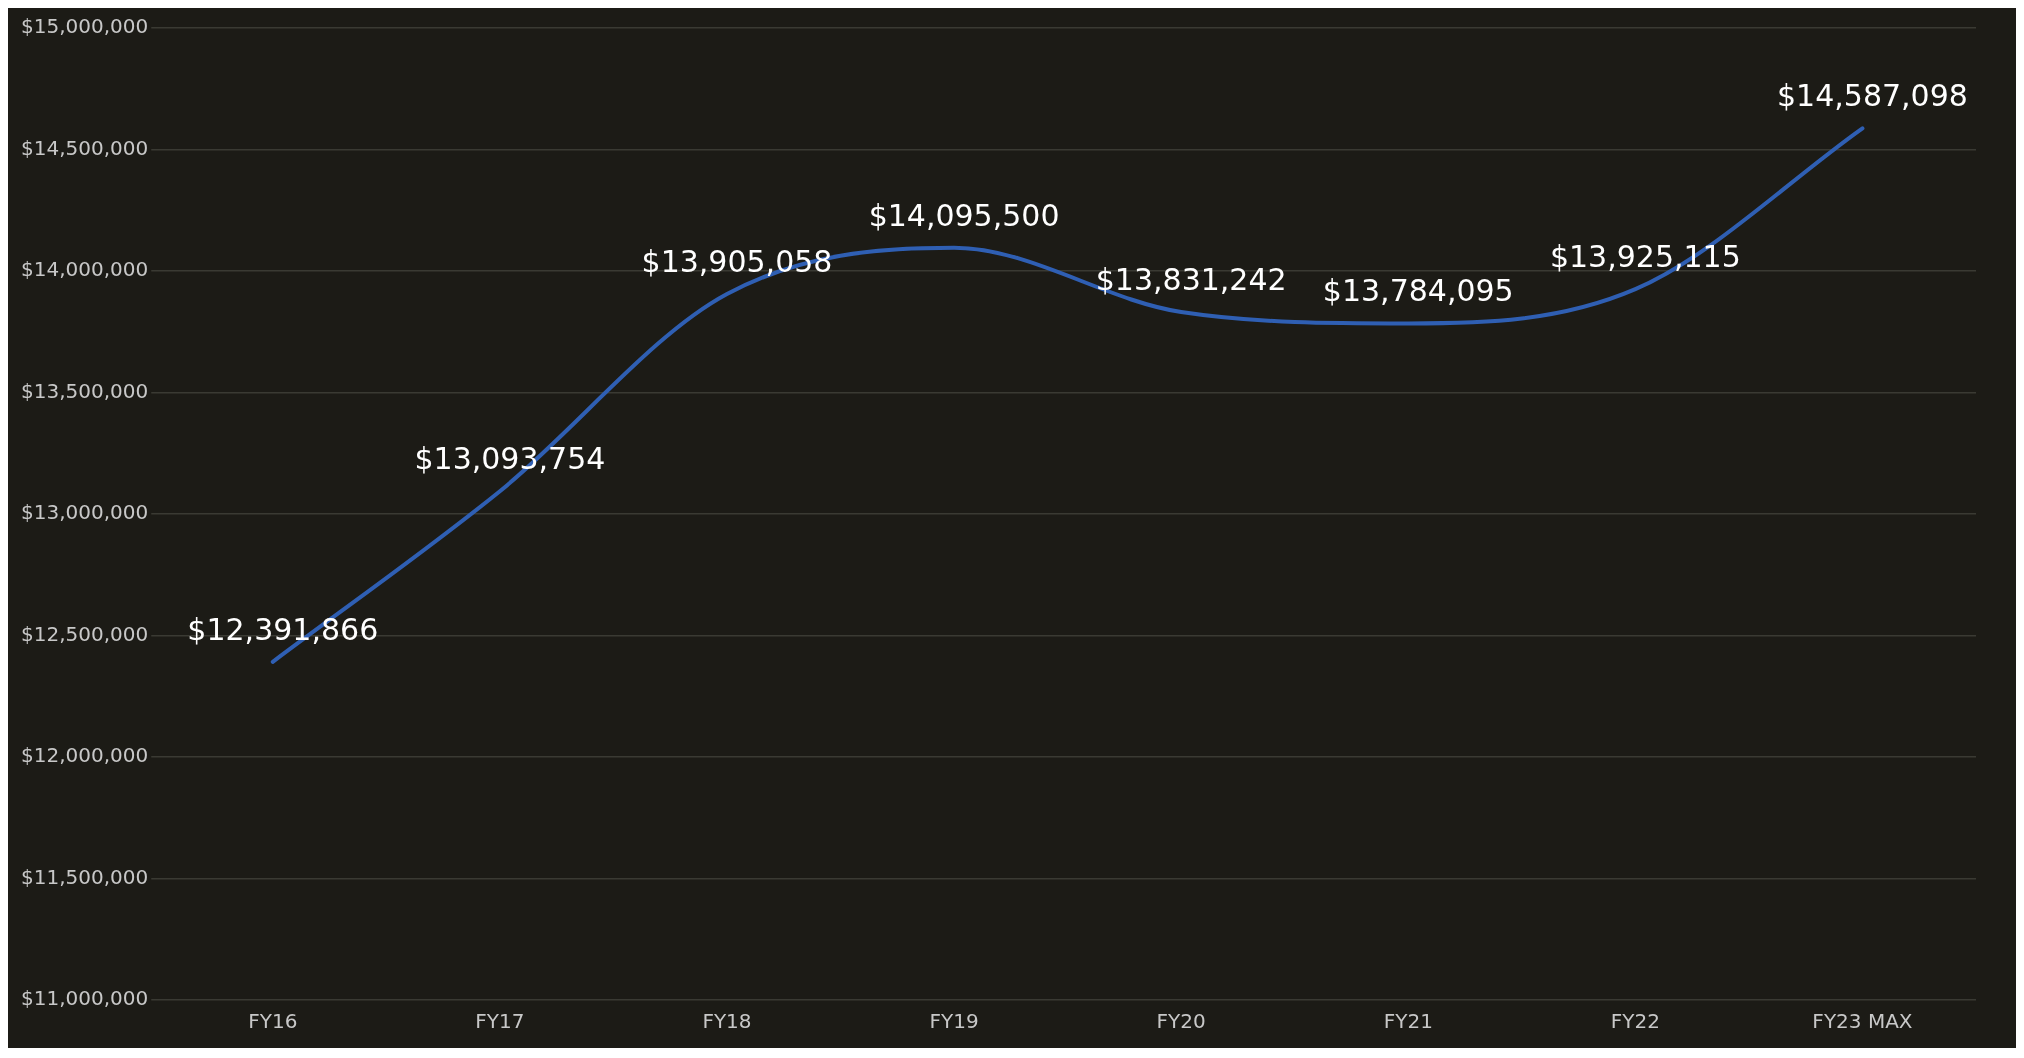 Image resolution: width=2024 pixels, height=1058 pixels. What do you see at coordinates (500, 1021) in the screenshot?
I see `x-tick-label: FY17` at bounding box center [500, 1021].